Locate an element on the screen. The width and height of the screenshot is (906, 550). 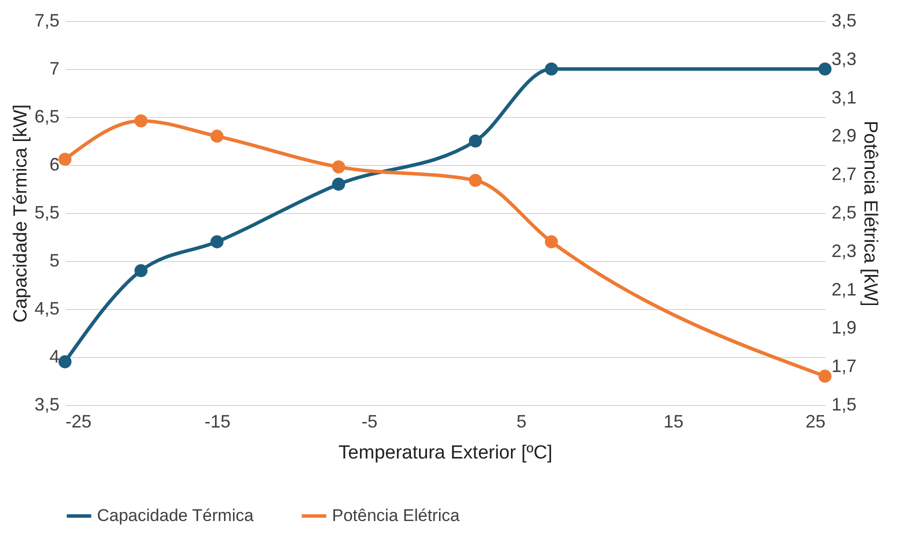
y2-tick-label: 3,5 is located at coordinates (844, 20).